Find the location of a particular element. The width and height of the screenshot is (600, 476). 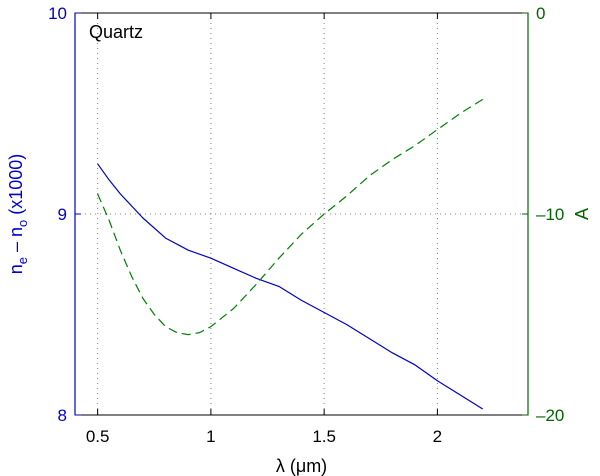

left-y-axis-label-sub-o: o is located at coordinates (22, 223).